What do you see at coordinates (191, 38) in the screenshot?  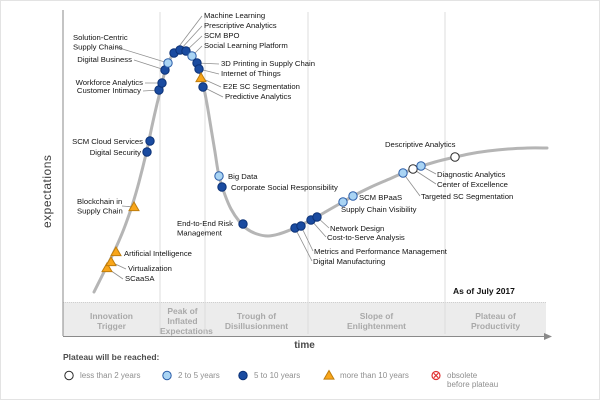 I see `leader-line-prescriptive-analytics` at bounding box center [191, 38].